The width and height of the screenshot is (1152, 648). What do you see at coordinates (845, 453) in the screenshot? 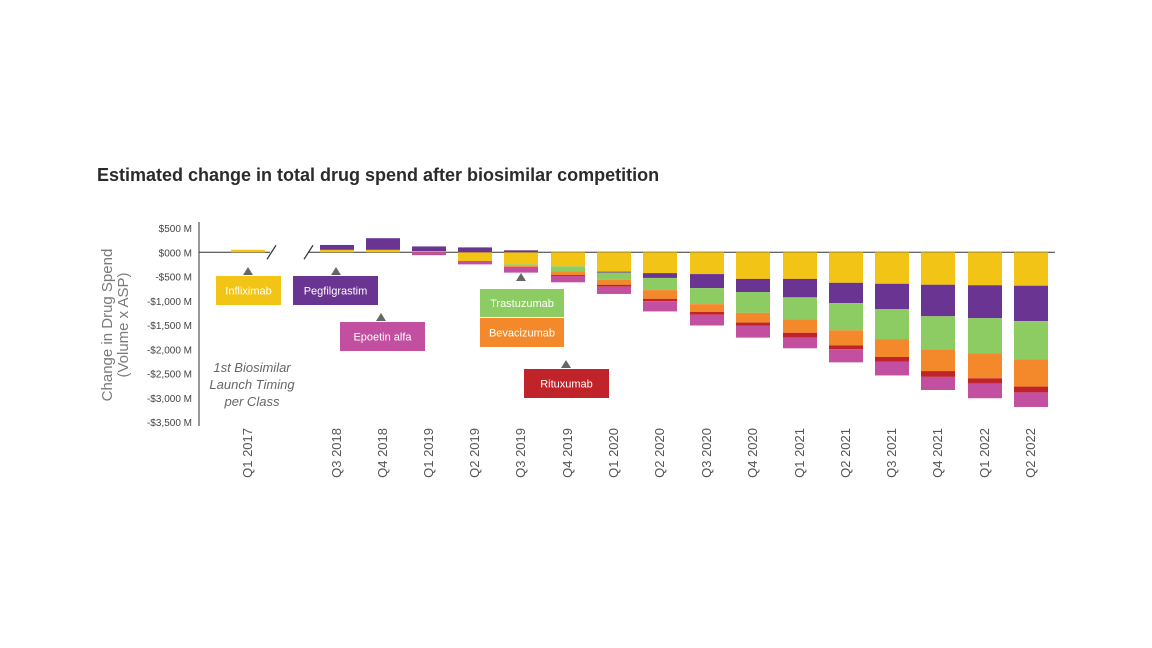
I see `x-tick-label: Q2 2021` at bounding box center [845, 453].